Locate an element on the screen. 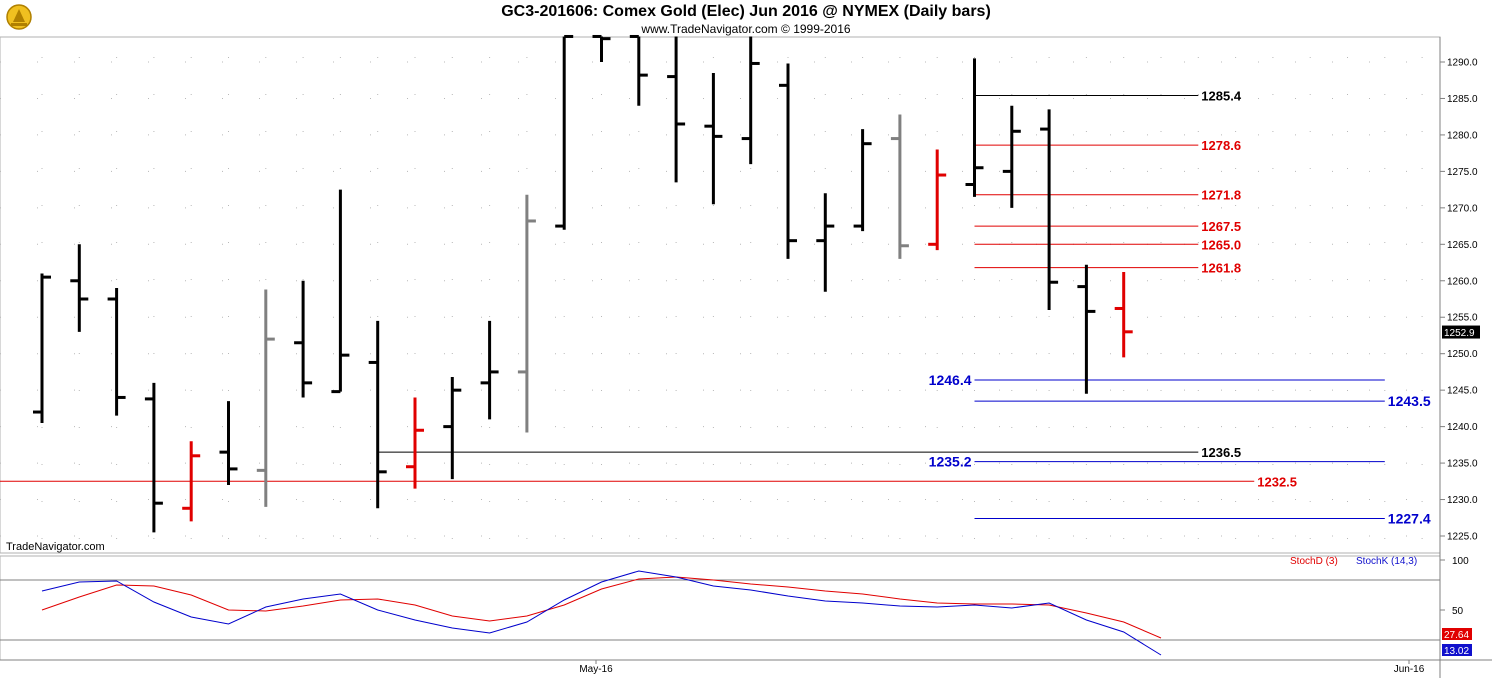  level-label: 1232.5 is located at coordinates (1277, 481).